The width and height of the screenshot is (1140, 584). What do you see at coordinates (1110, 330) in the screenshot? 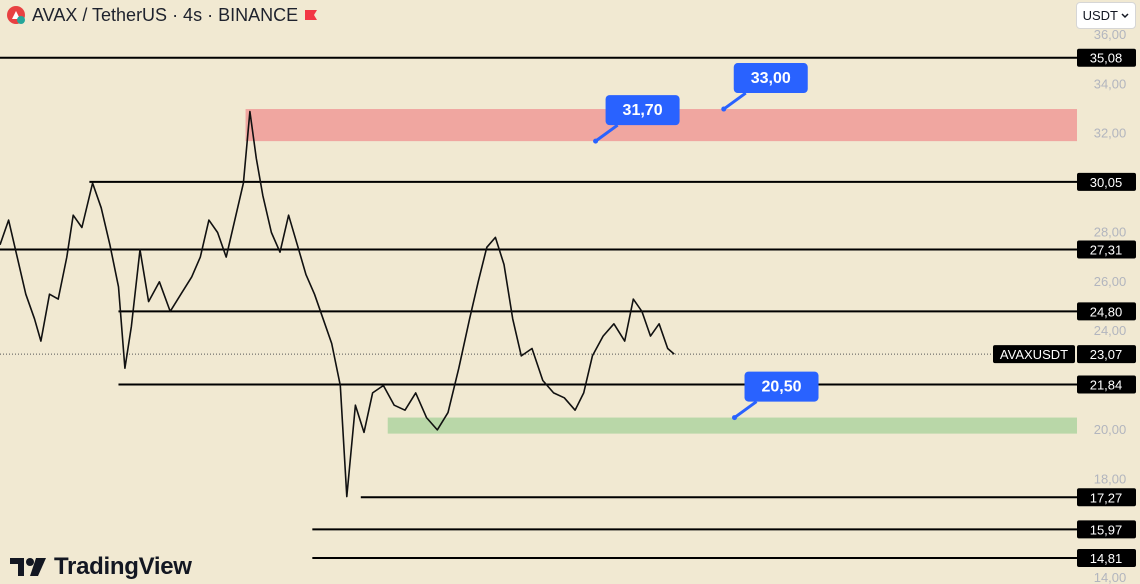
I see `y-tick-label: 24,00` at bounding box center [1110, 330].